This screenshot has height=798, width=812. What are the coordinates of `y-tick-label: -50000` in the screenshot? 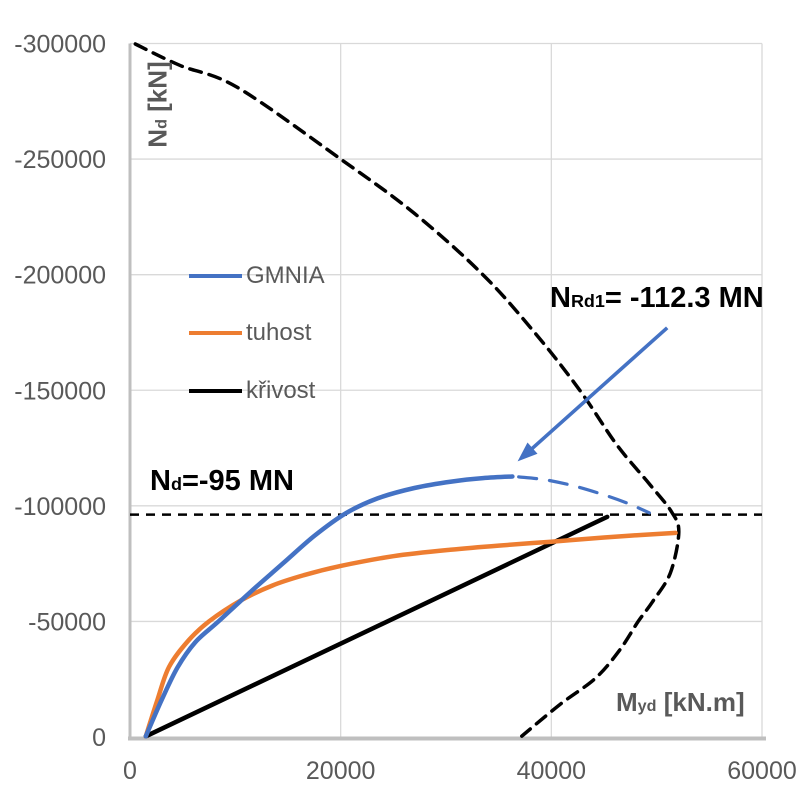 It's located at (67, 622).